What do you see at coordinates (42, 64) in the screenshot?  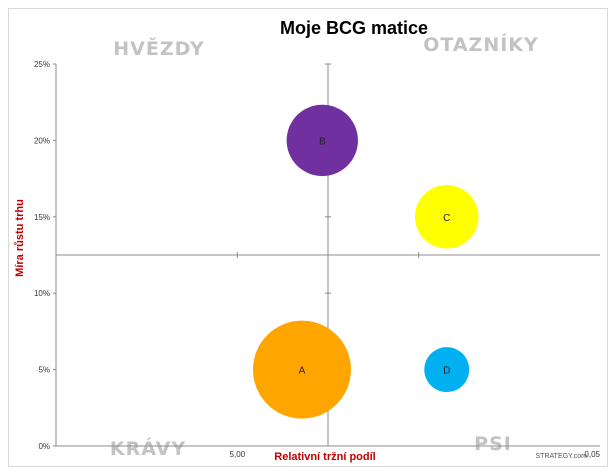 I see `y-tick-label: 25%` at bounding box center [42, 64].